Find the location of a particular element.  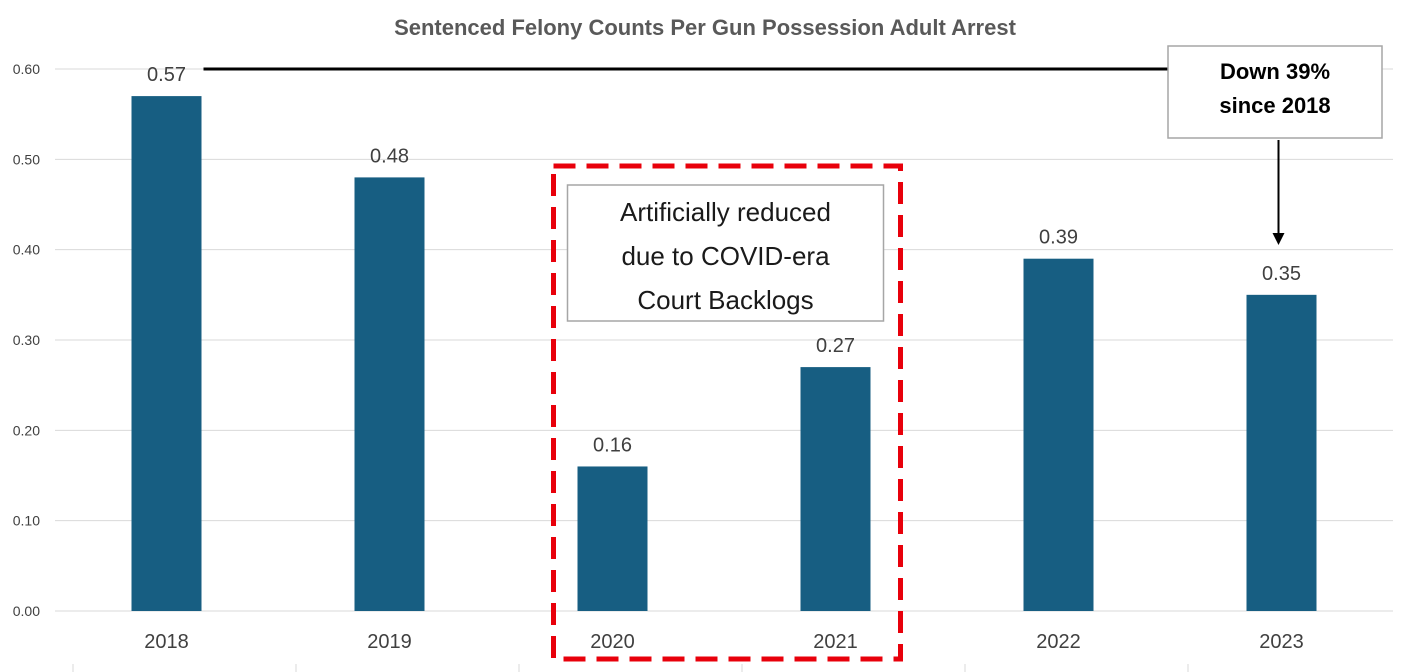

bar-2019 is located at coordinates (389, 394).